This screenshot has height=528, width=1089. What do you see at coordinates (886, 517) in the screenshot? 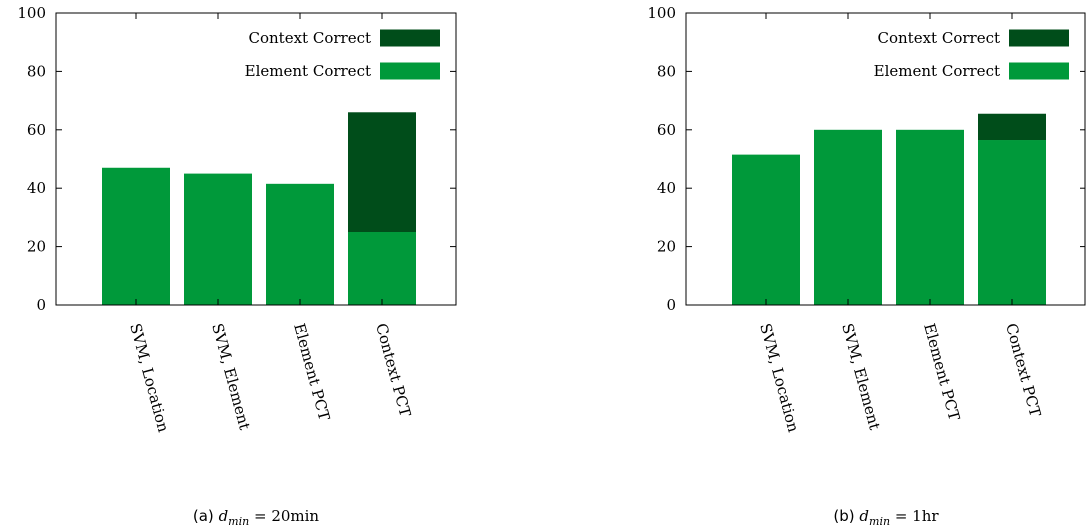
I see `chart-caption: (b) dmin = 1hr` at bounding box center [886, 517].